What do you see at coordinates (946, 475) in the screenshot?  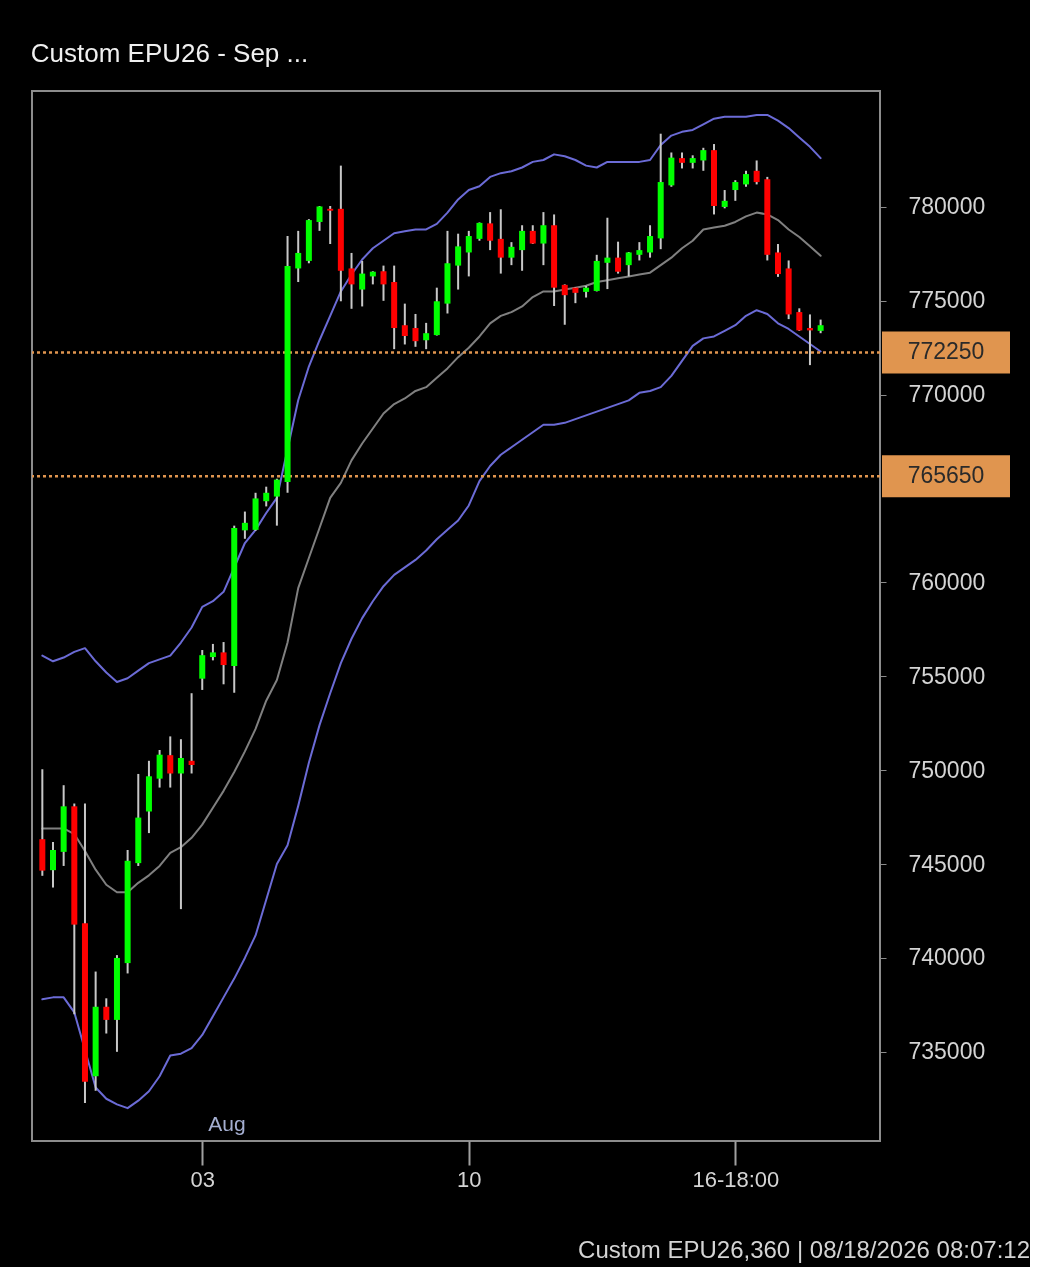 I see `ref-line-label: 765650` at bounding box center [946, 475].